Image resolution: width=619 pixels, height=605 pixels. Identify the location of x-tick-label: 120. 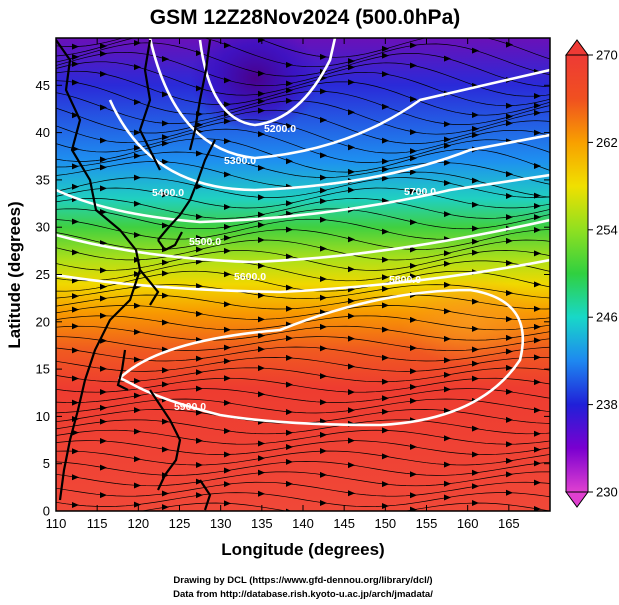
(138, 523).